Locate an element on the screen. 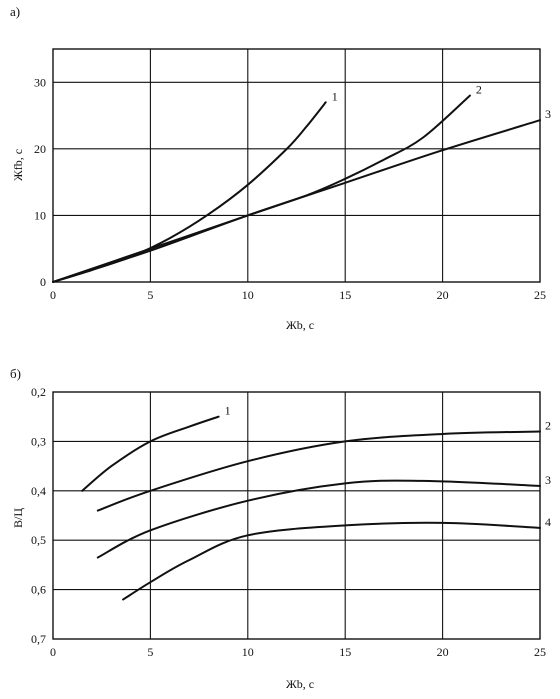 The width and height of the screenshot is (560, 699). panel-a-xlabel: Жb, c is located at coordinates (300, 325).